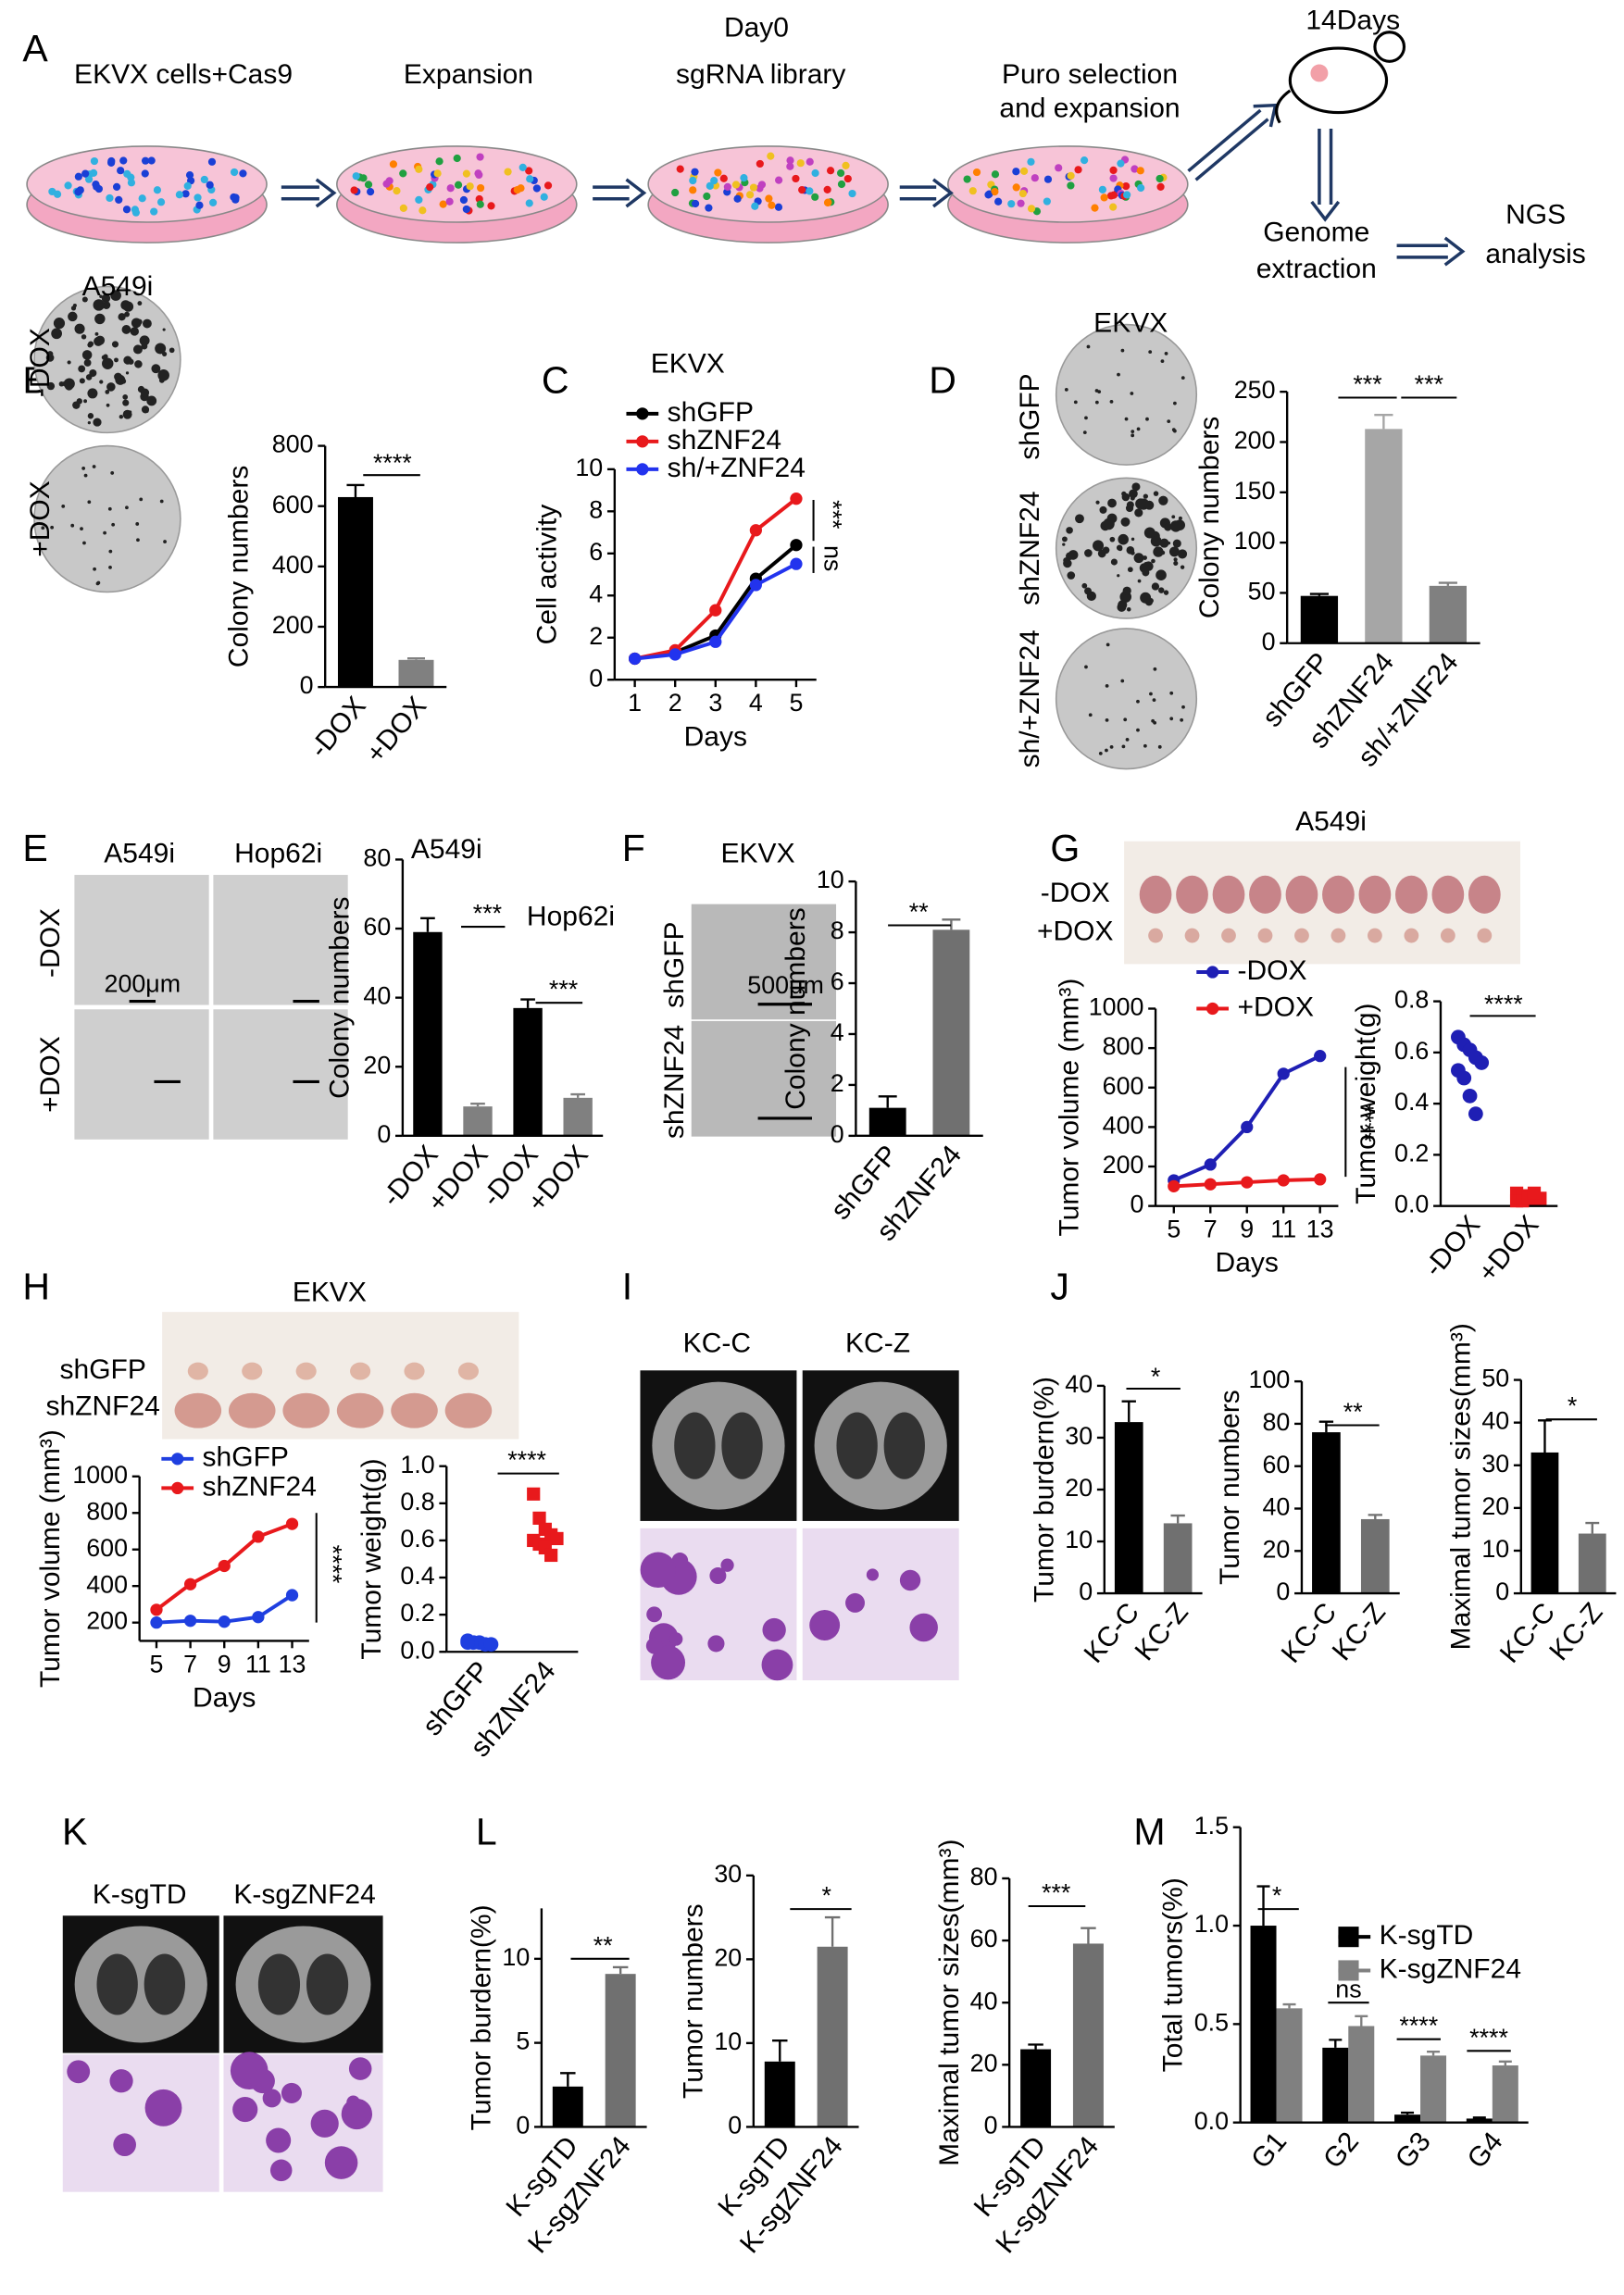  Describe the element at coordinates (785, 985) in the screenshot. I see `image-label: 500μm` at that location.